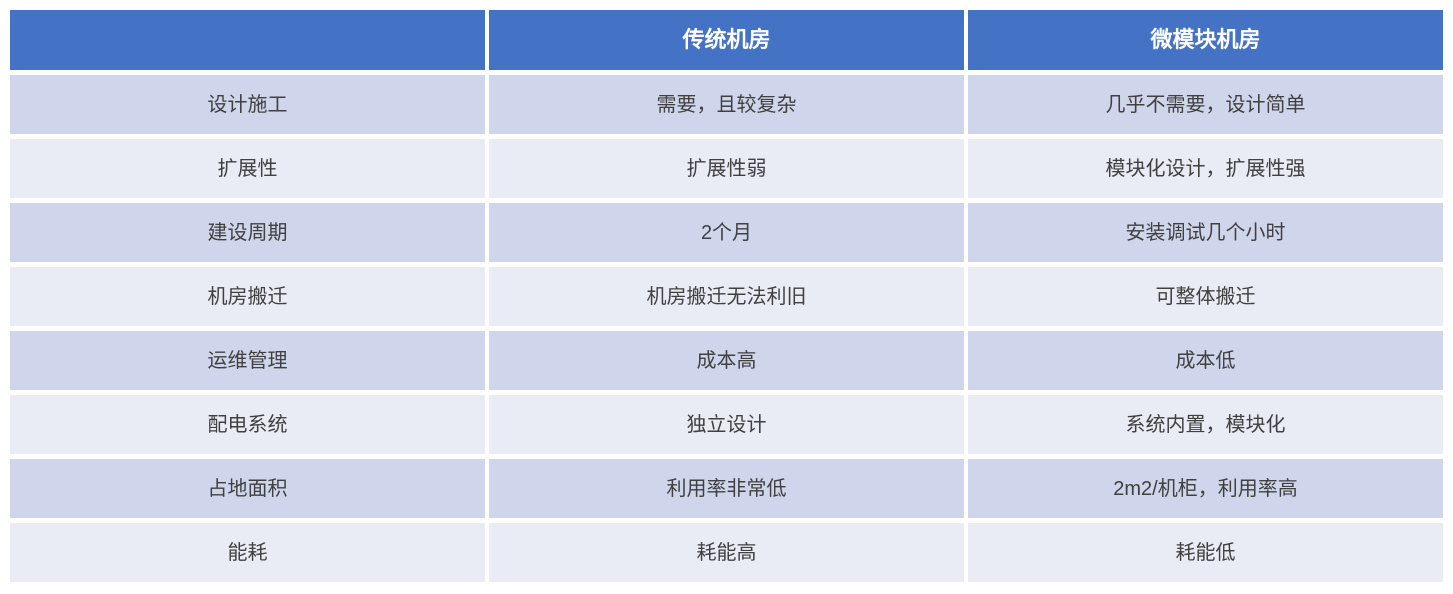 This screenshot has height=594, width=1453. What do you see at coordinates (726, 104) in the screenshot?
I see `cell-traditional-design-construction: 需要，且较复杂` at bounding box center [726, 104].